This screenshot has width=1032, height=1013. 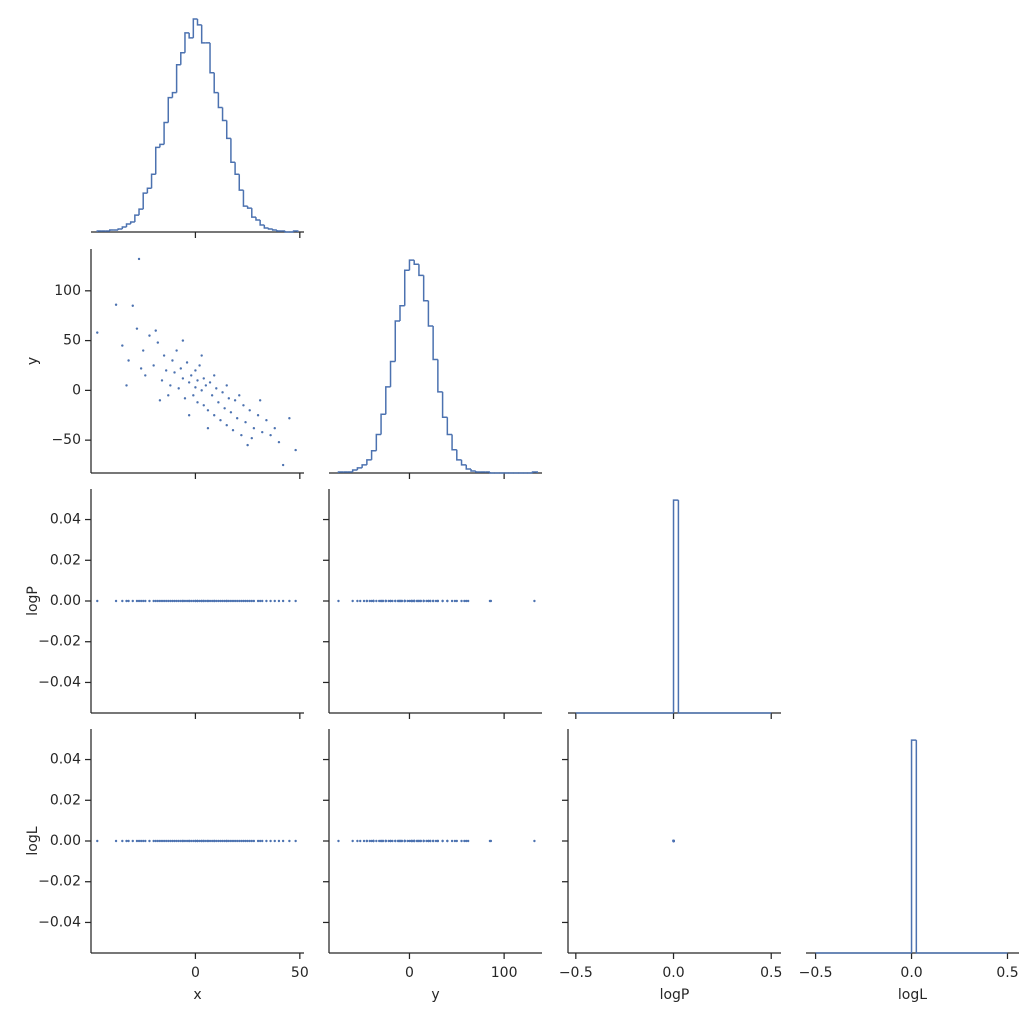 What do you see at coordinates (33, 361) in the screenshot?
I see `y-axis-label: y` at bounding box center [33, 361].